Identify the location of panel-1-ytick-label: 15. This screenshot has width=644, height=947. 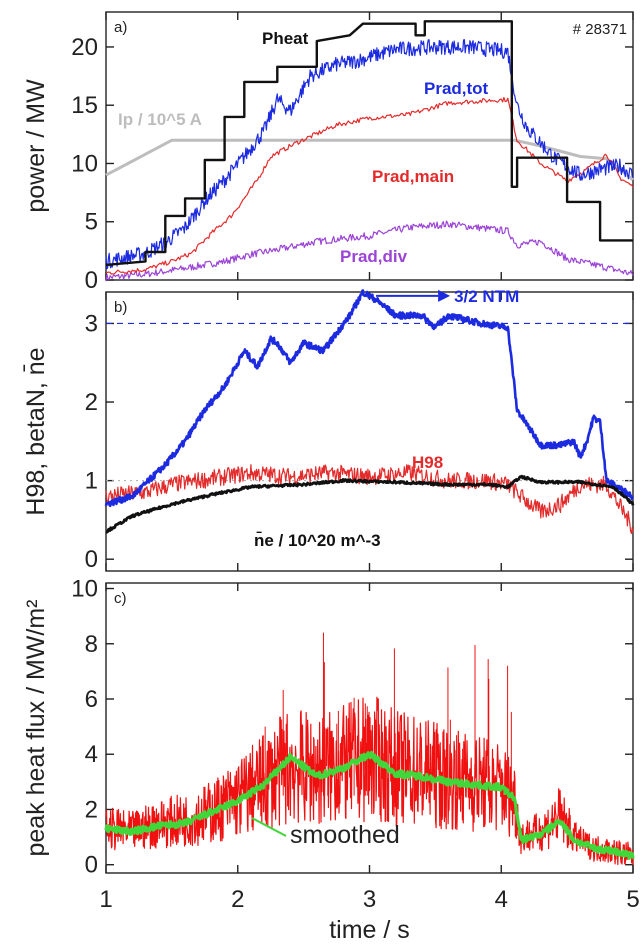
(84, 105).